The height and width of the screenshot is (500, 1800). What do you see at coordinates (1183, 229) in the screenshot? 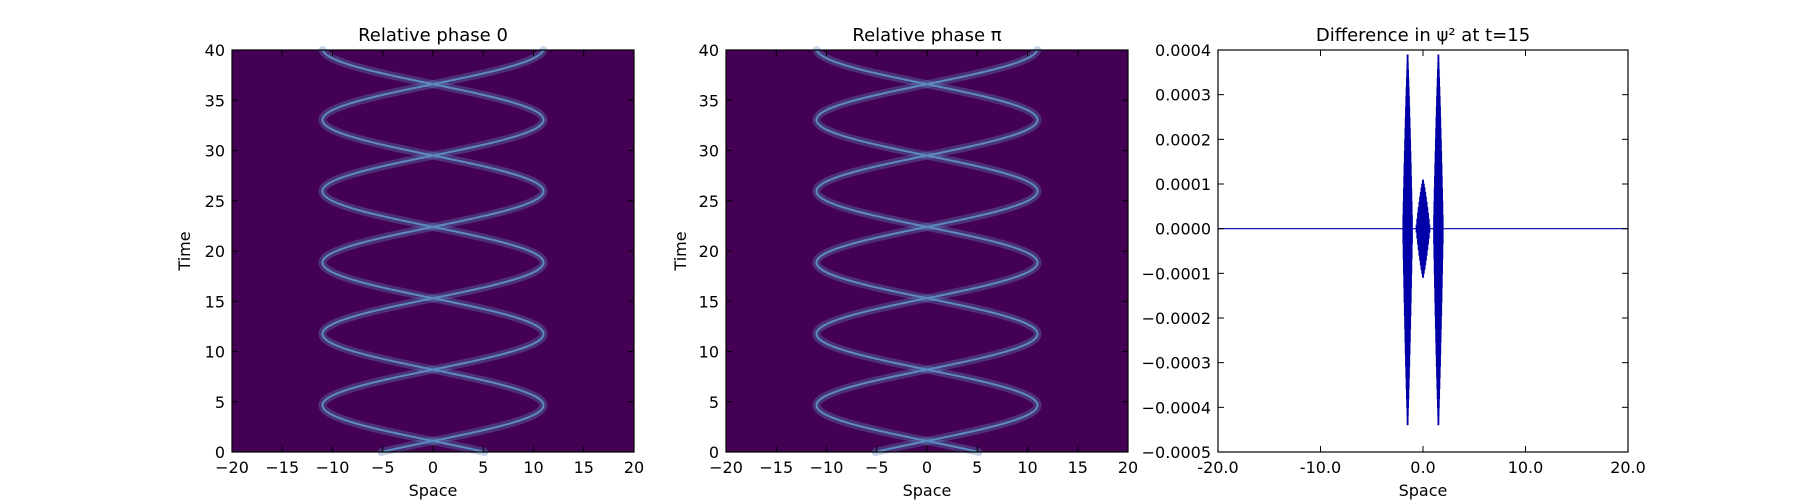
I see `y-tick-label: 0.0000` at bounding box center [1183, 229].